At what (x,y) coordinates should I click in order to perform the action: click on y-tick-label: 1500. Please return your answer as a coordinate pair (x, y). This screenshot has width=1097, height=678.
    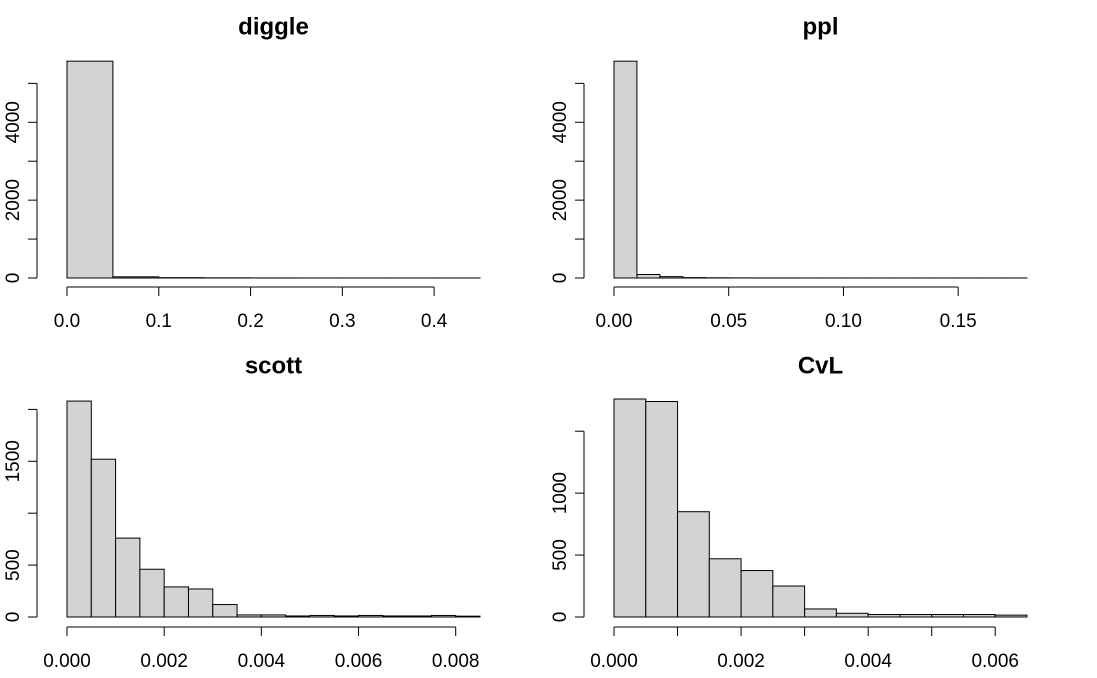
    Looking at the image, I should click on (13, 461).